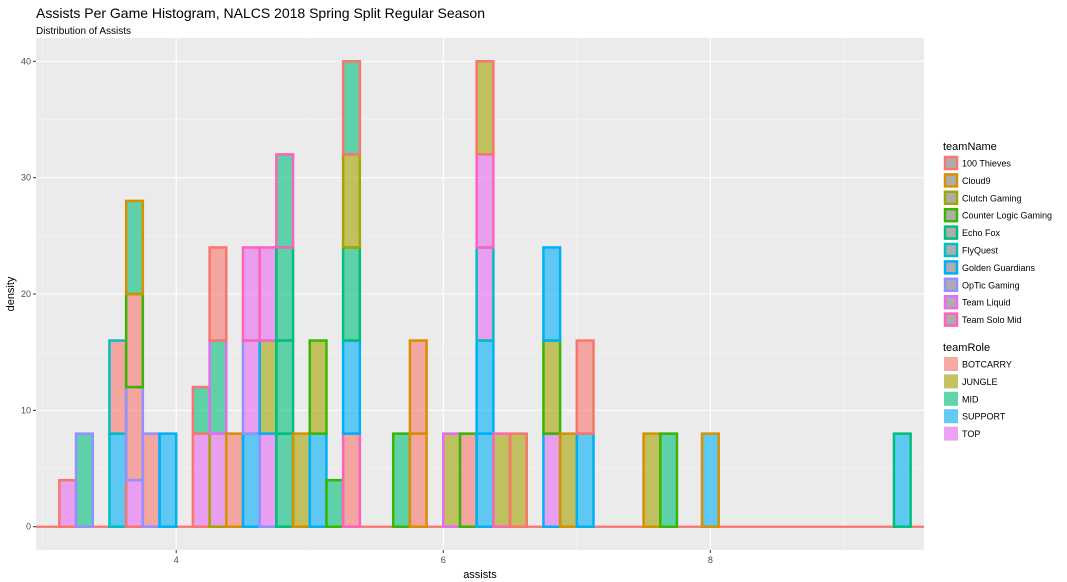 Image resolution: width=1067 pixels, height=582 pixels. Describe the element at coordinates (980, 251) in the screenshot. I see `legend-label: FlyQuest` at that location.